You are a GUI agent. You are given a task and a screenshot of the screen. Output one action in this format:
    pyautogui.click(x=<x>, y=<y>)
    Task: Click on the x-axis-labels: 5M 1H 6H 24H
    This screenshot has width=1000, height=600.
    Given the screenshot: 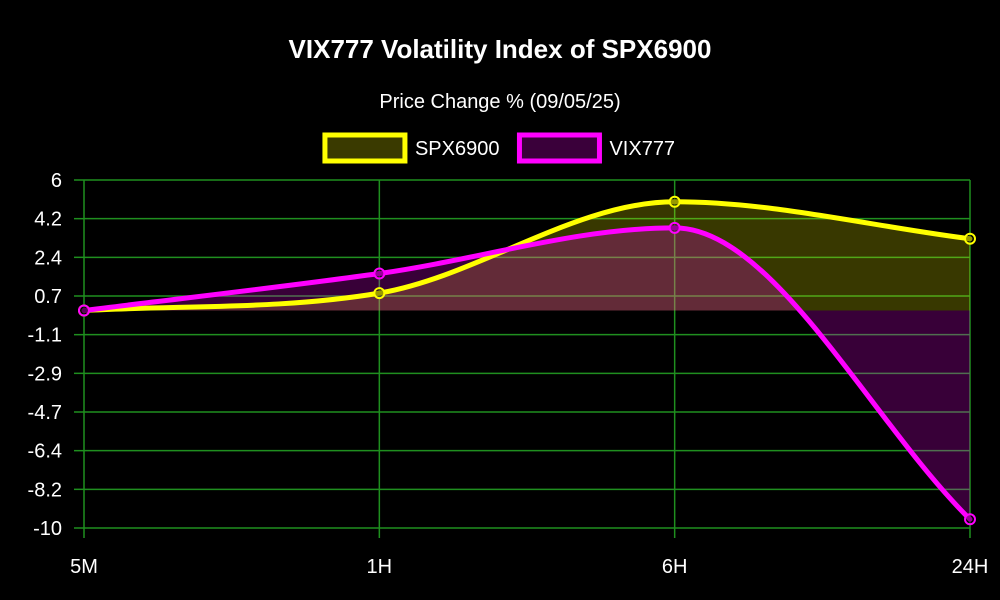 What is the action you would take?
    pyautogui.click(x=529, y=567)
    